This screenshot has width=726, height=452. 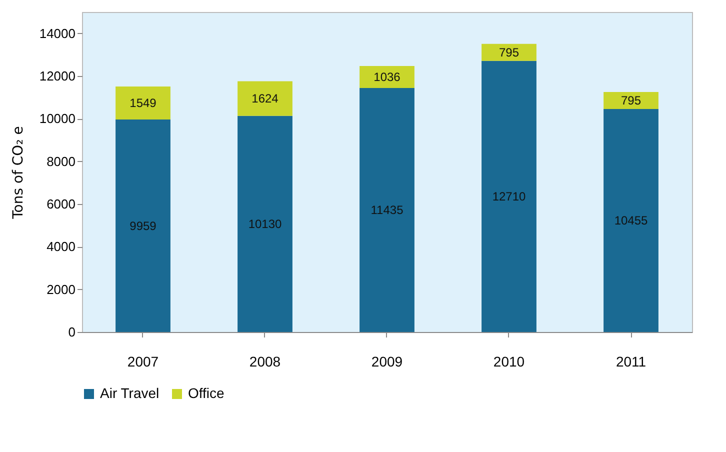 I want to click on data-label: 9959, so click(x=143, y=225).